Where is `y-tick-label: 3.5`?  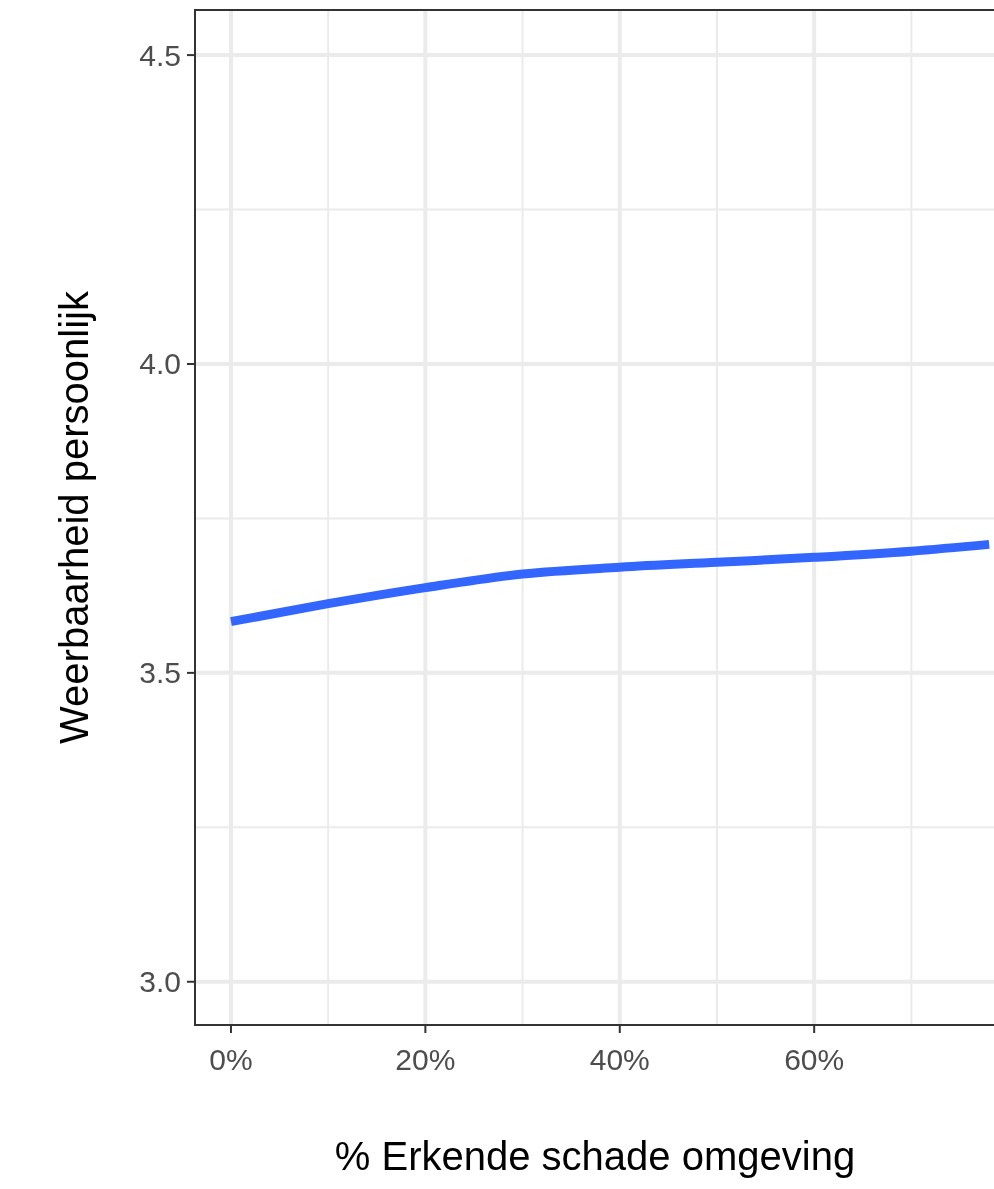 y-tick-label: 3.5 is located at coordinates (160, 673).